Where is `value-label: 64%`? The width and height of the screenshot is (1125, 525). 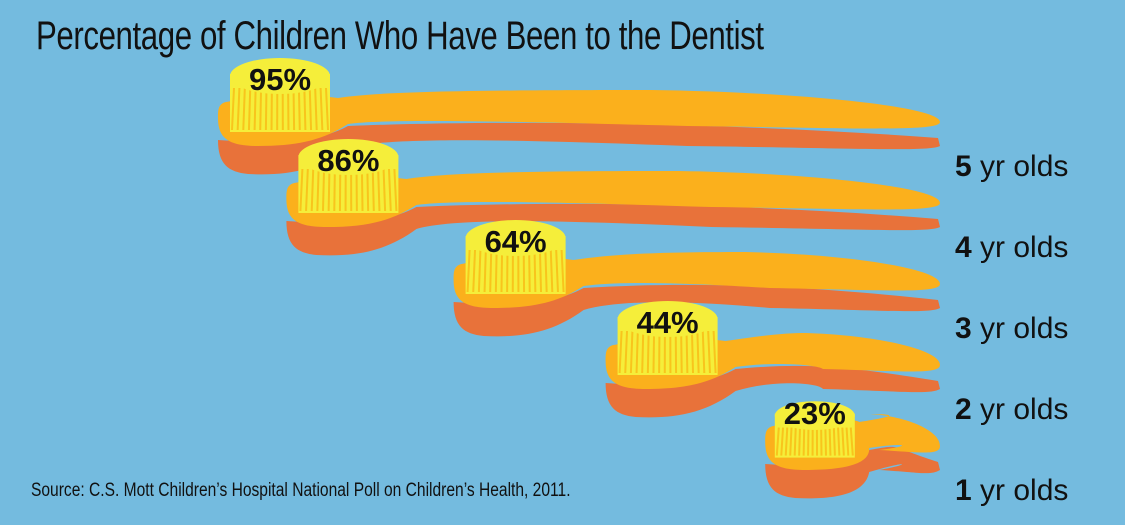
value-label: 64% is located at coordinates (516, 241).